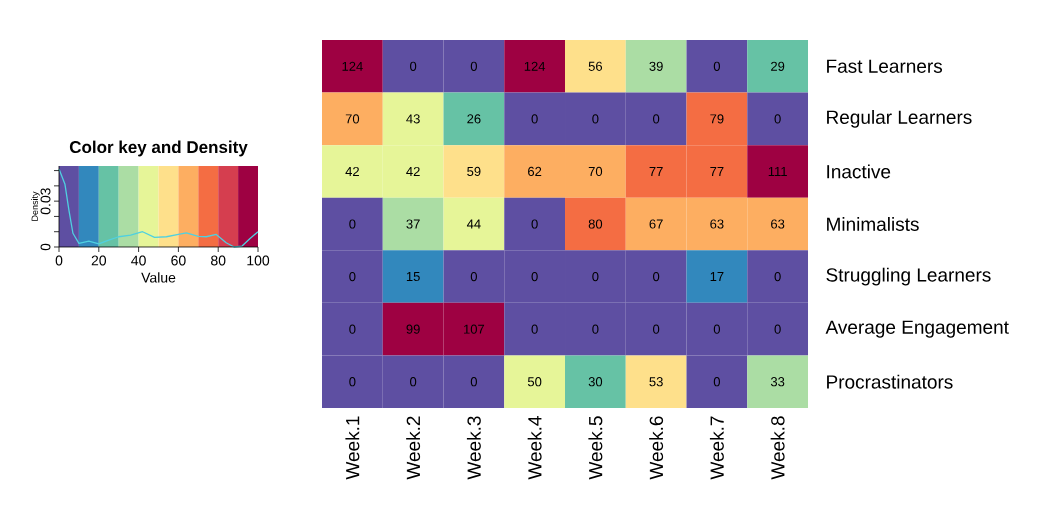  Describe the element at coordinates (35, 206) in the screenshot. I see `y-axis-title: Density` at that location.